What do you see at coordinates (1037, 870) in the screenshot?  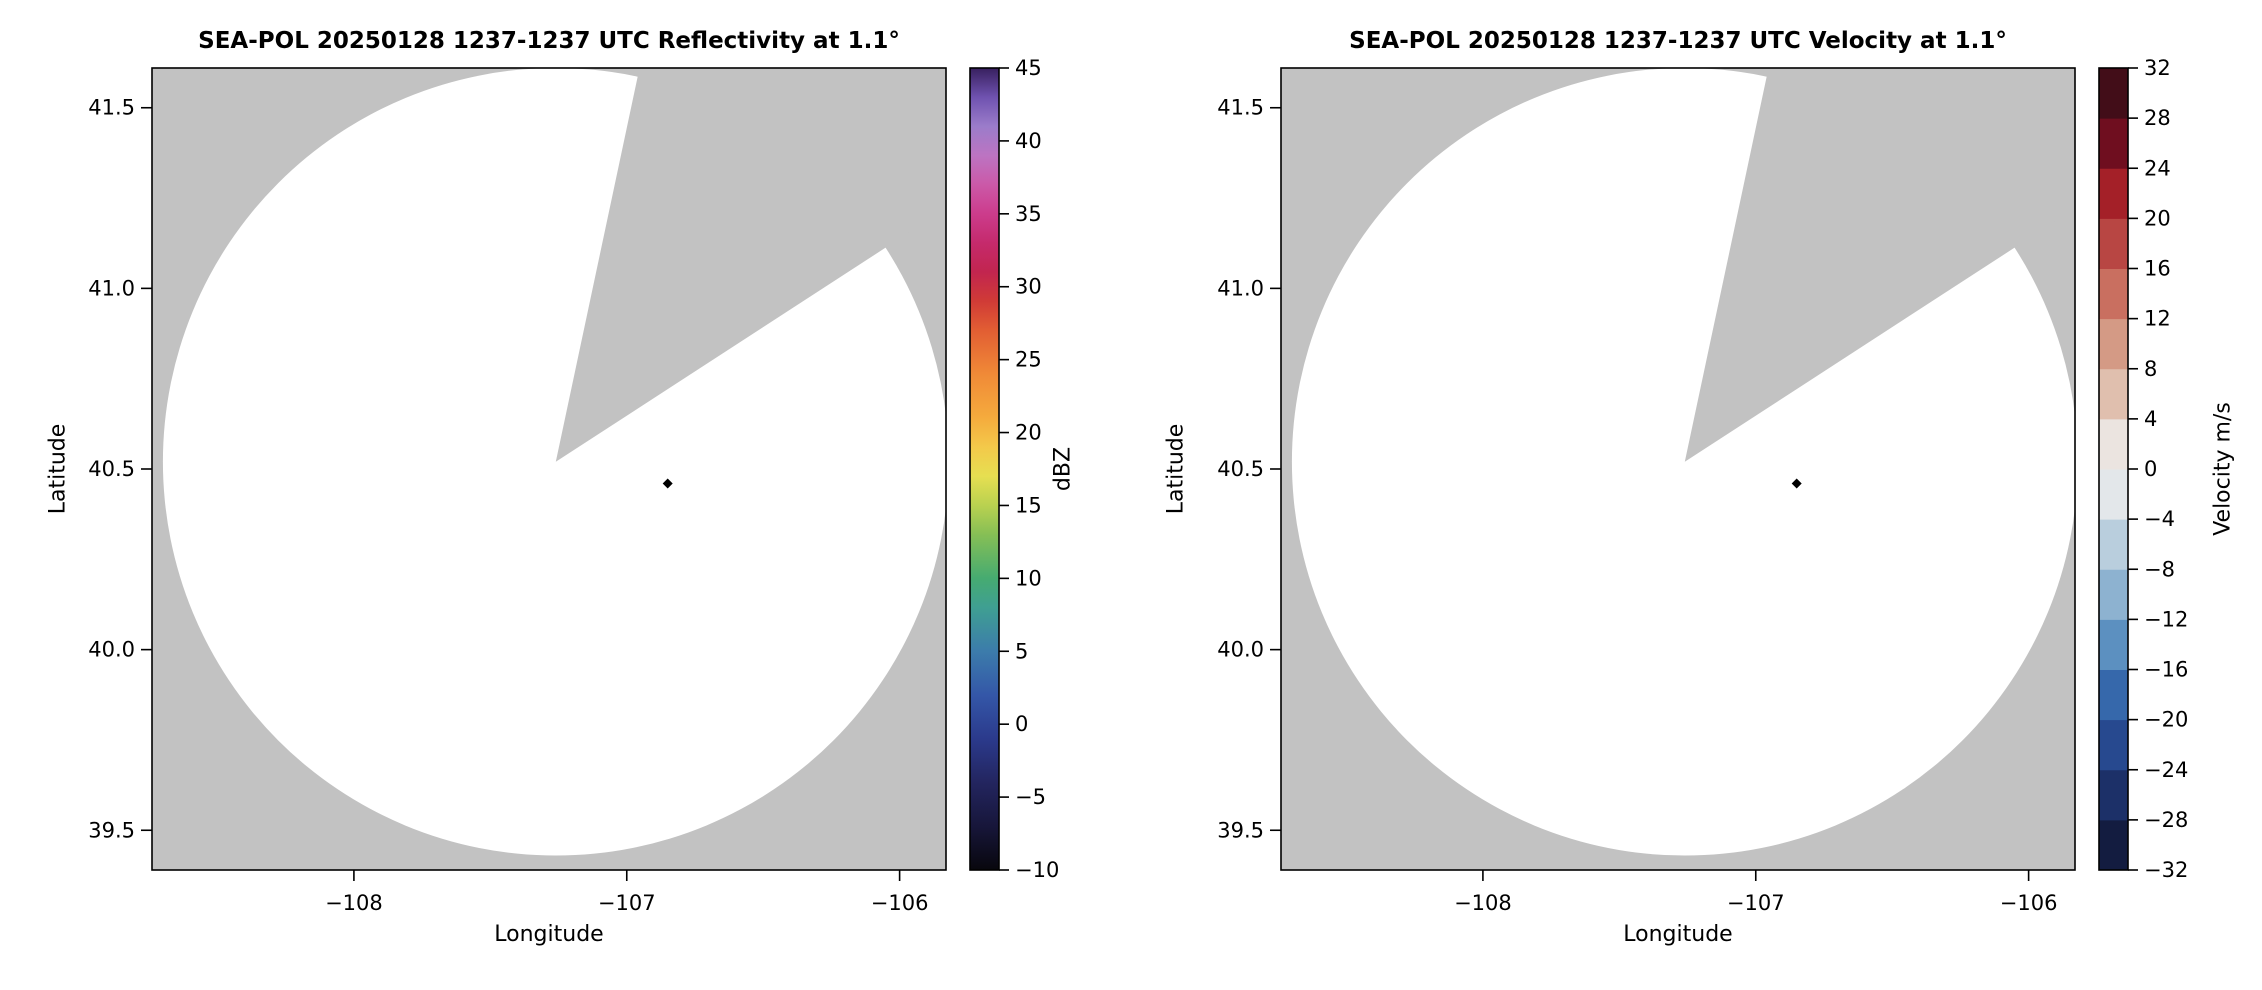 I see `colorbar-tick-label: −10` at bounding box center [1037, 870].